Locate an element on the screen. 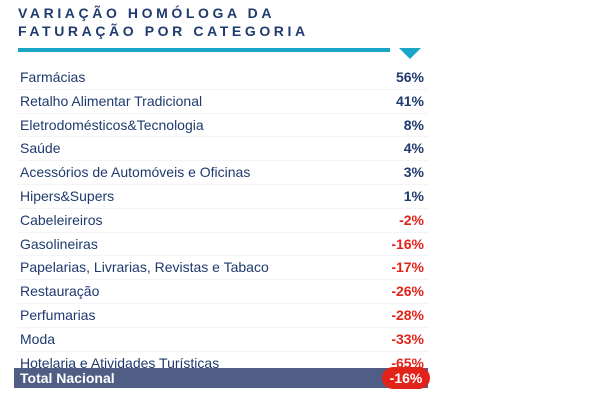 This screenshot has width=600, height=400. category-value: -33% is located at coordinates (407, 338).